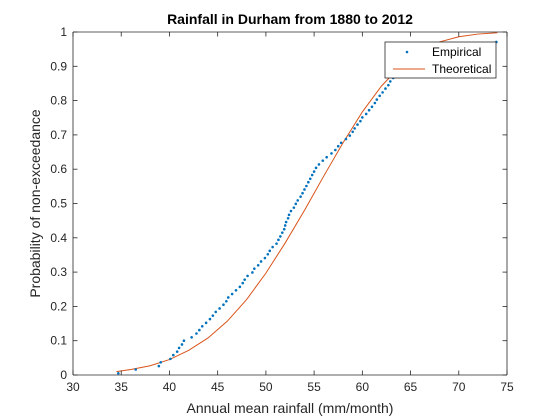 This screenshot has width=560, height=420. I want to click on x-tick-label: 45, so click(218, 387).